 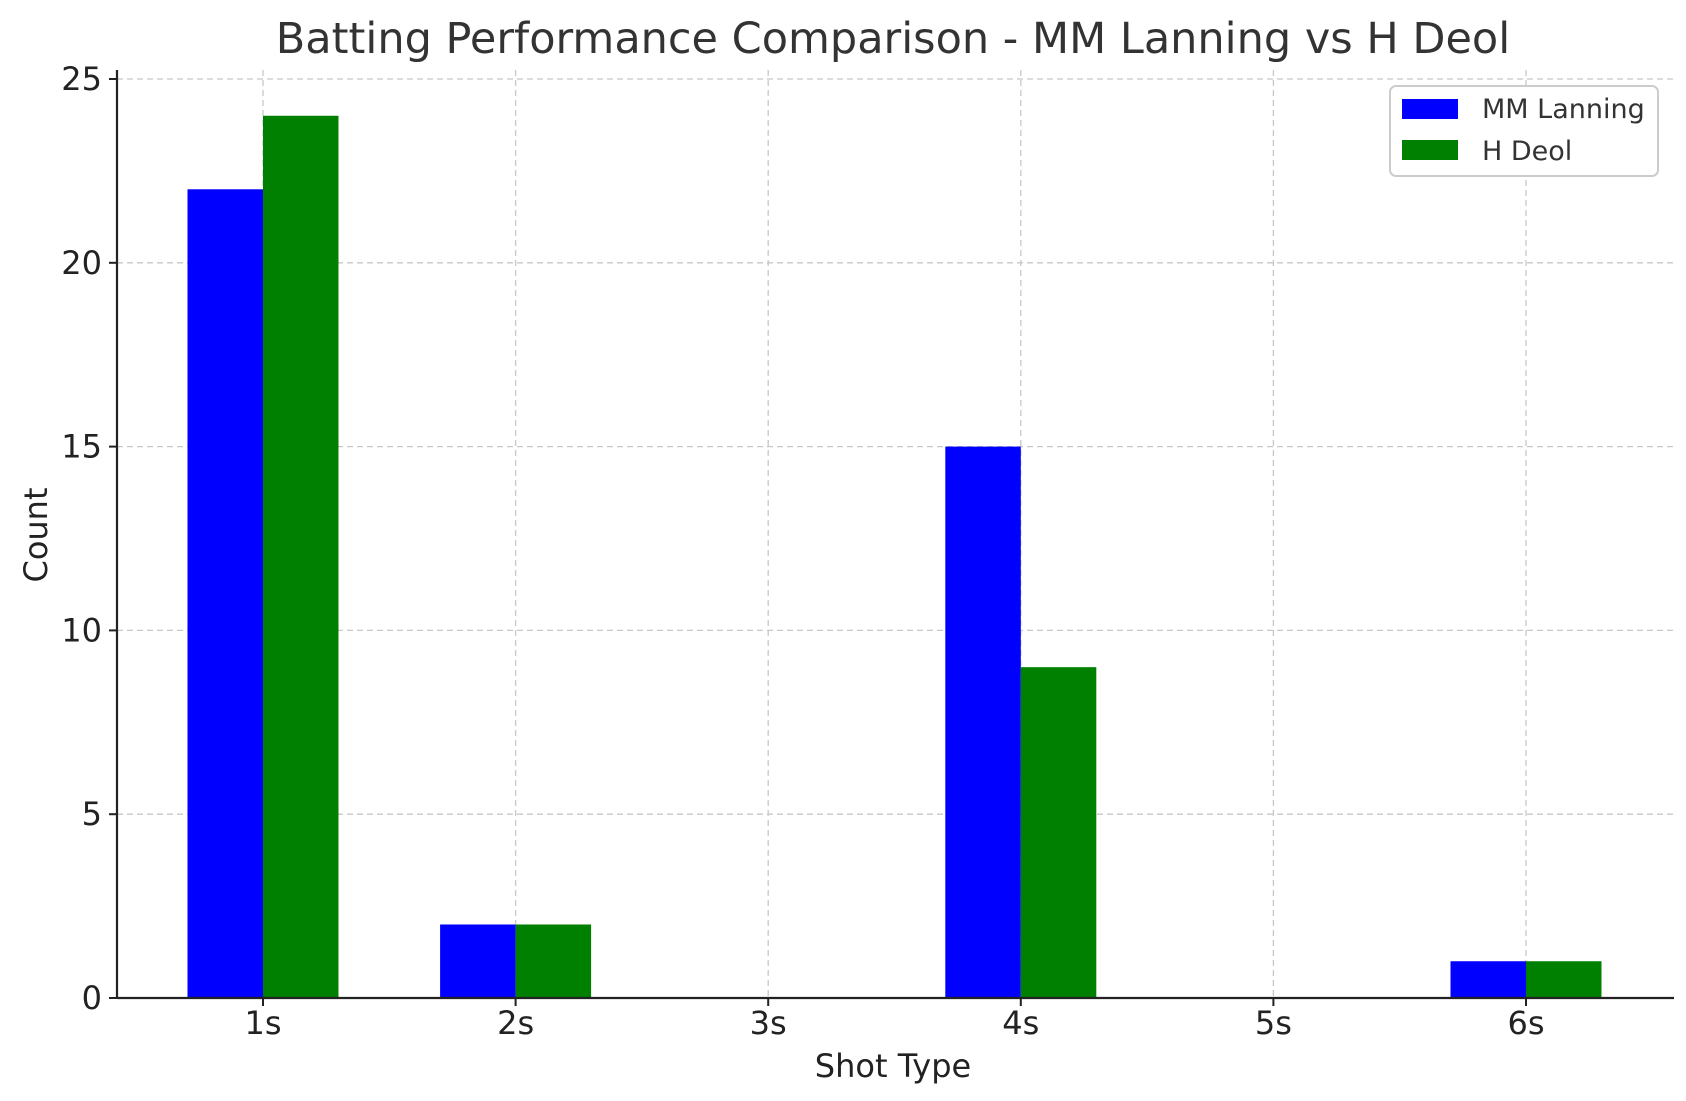 What do you see at coordinates (1564, 979) in the screenshot?
I see `bar-h-deol-6s` at bounding box center [1564, 979].